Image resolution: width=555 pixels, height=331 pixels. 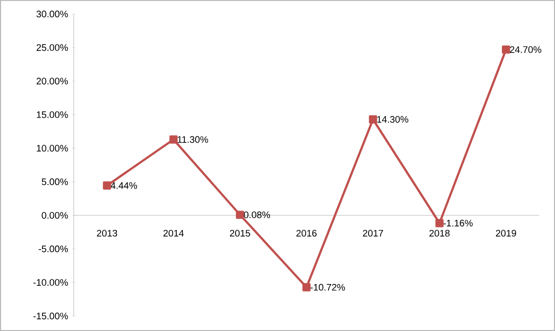 I want to click on x-tick-label: 2014, so click(x=173, y=233).